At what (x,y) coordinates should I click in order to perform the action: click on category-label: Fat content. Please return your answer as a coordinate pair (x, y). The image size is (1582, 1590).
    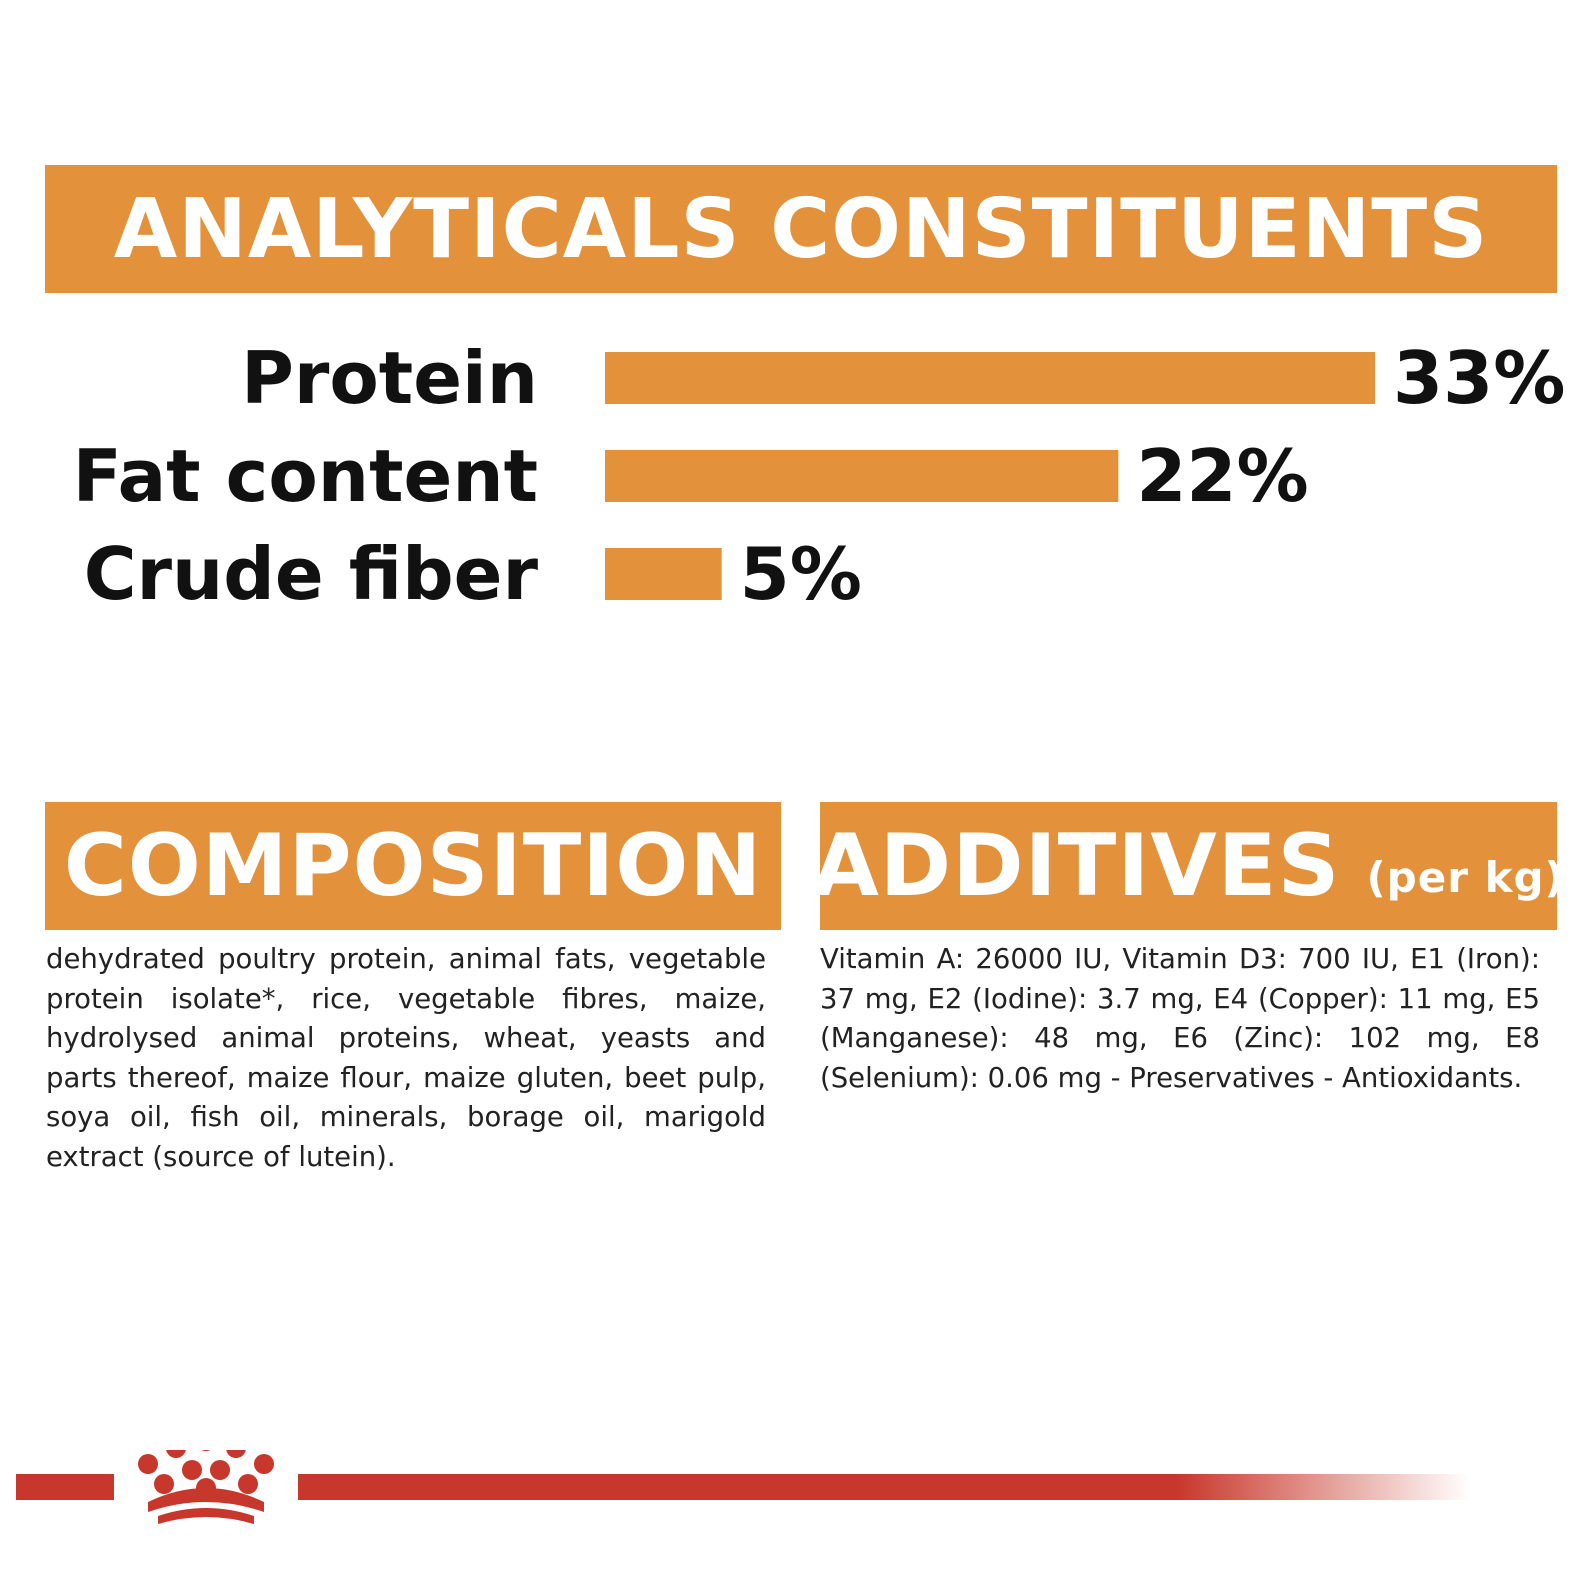
    Looking at the image, I should click on (305, 476).